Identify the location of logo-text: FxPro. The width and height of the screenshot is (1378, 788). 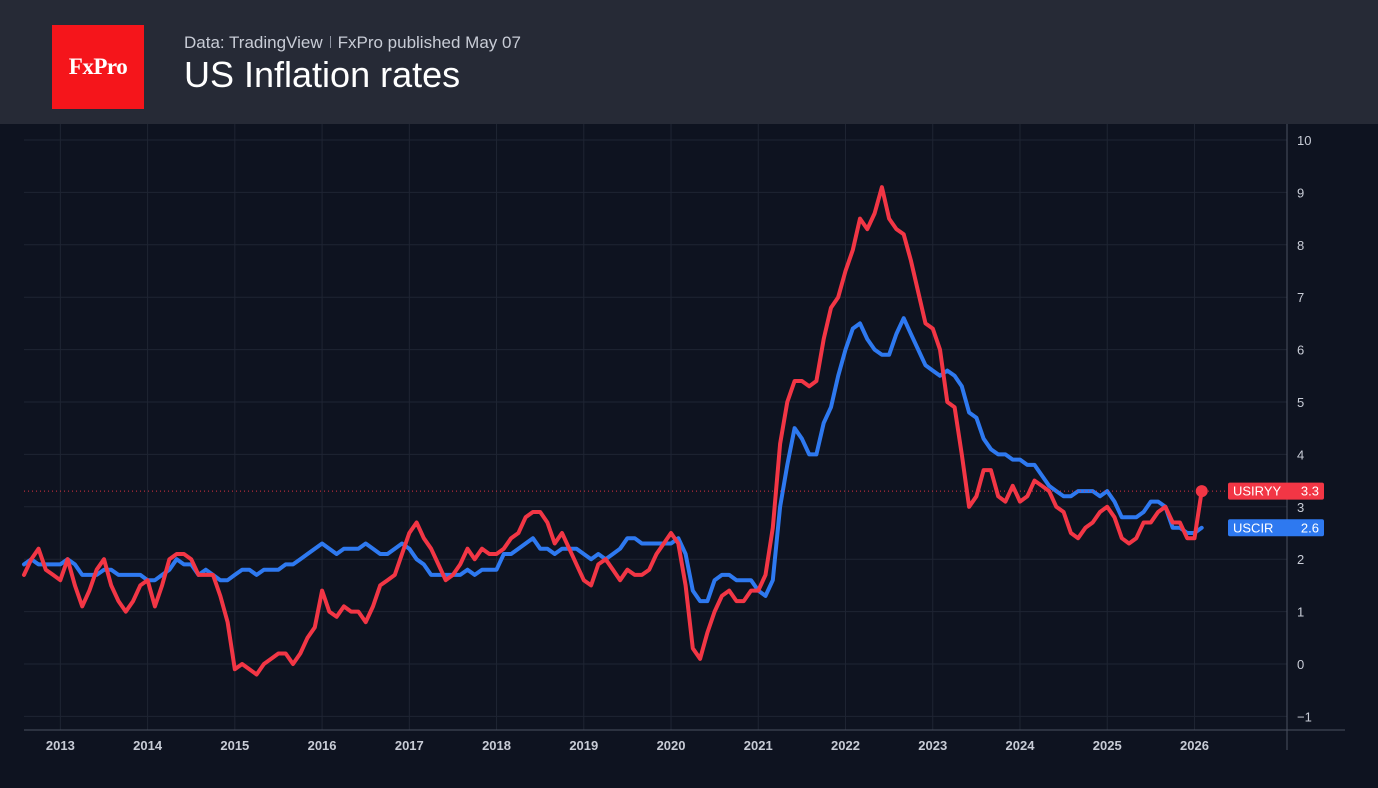
(98, 66).